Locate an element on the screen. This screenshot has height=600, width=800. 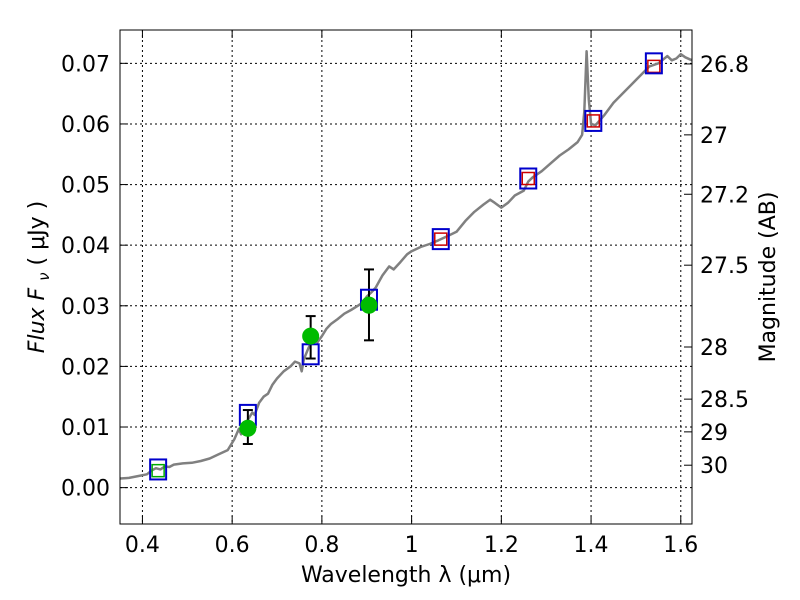
y-axis-title: Flux F ν ( μJy ) is located at coordinates (39, 277).